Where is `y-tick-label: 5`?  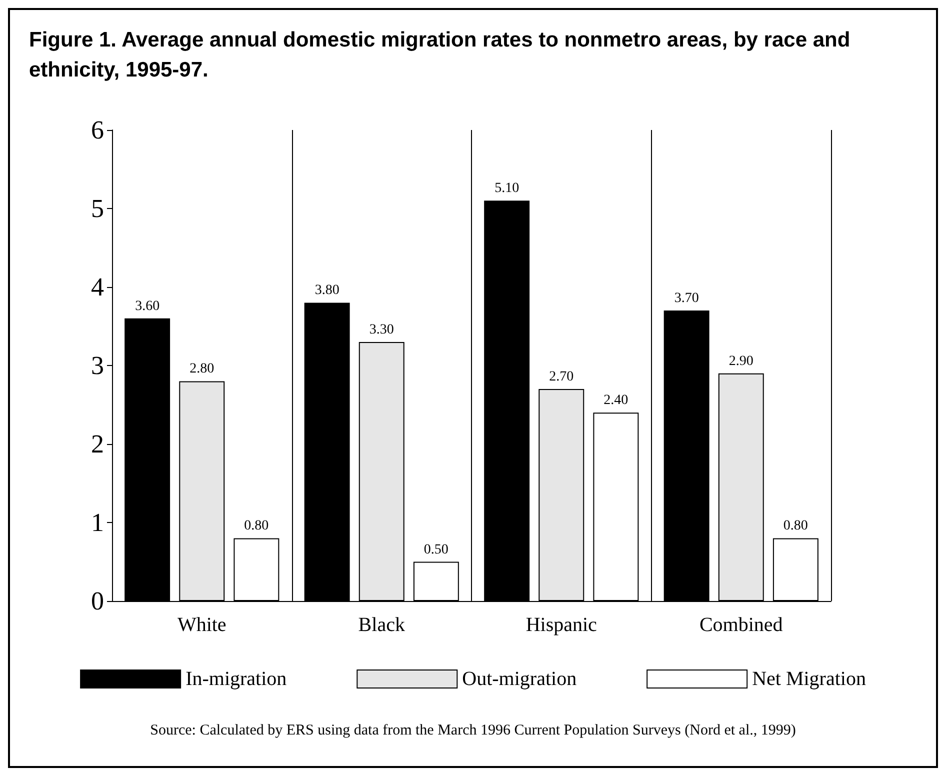 y-tick-label: 5 is located at coordinates (97, 208).